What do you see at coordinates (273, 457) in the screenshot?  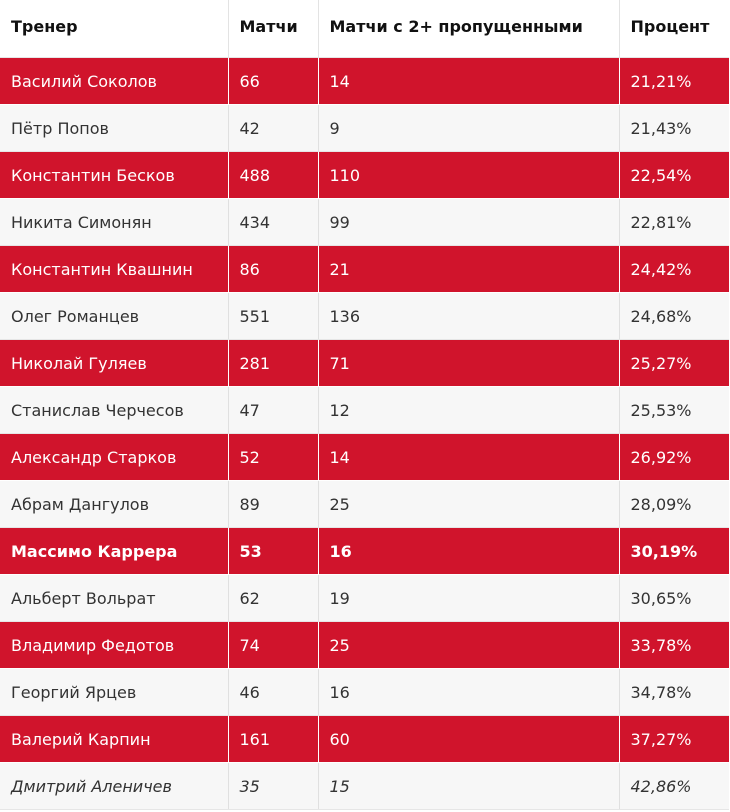 I see `cell-matches: 52` at bounding box center [273, 457].